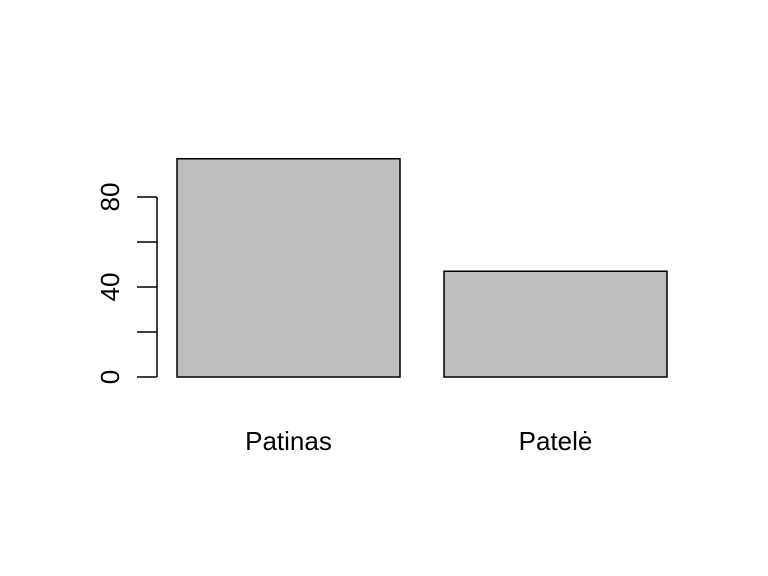  Describe the element at coordinates (555, 324) in the screenshot. I see `bar-patel-` at that location.